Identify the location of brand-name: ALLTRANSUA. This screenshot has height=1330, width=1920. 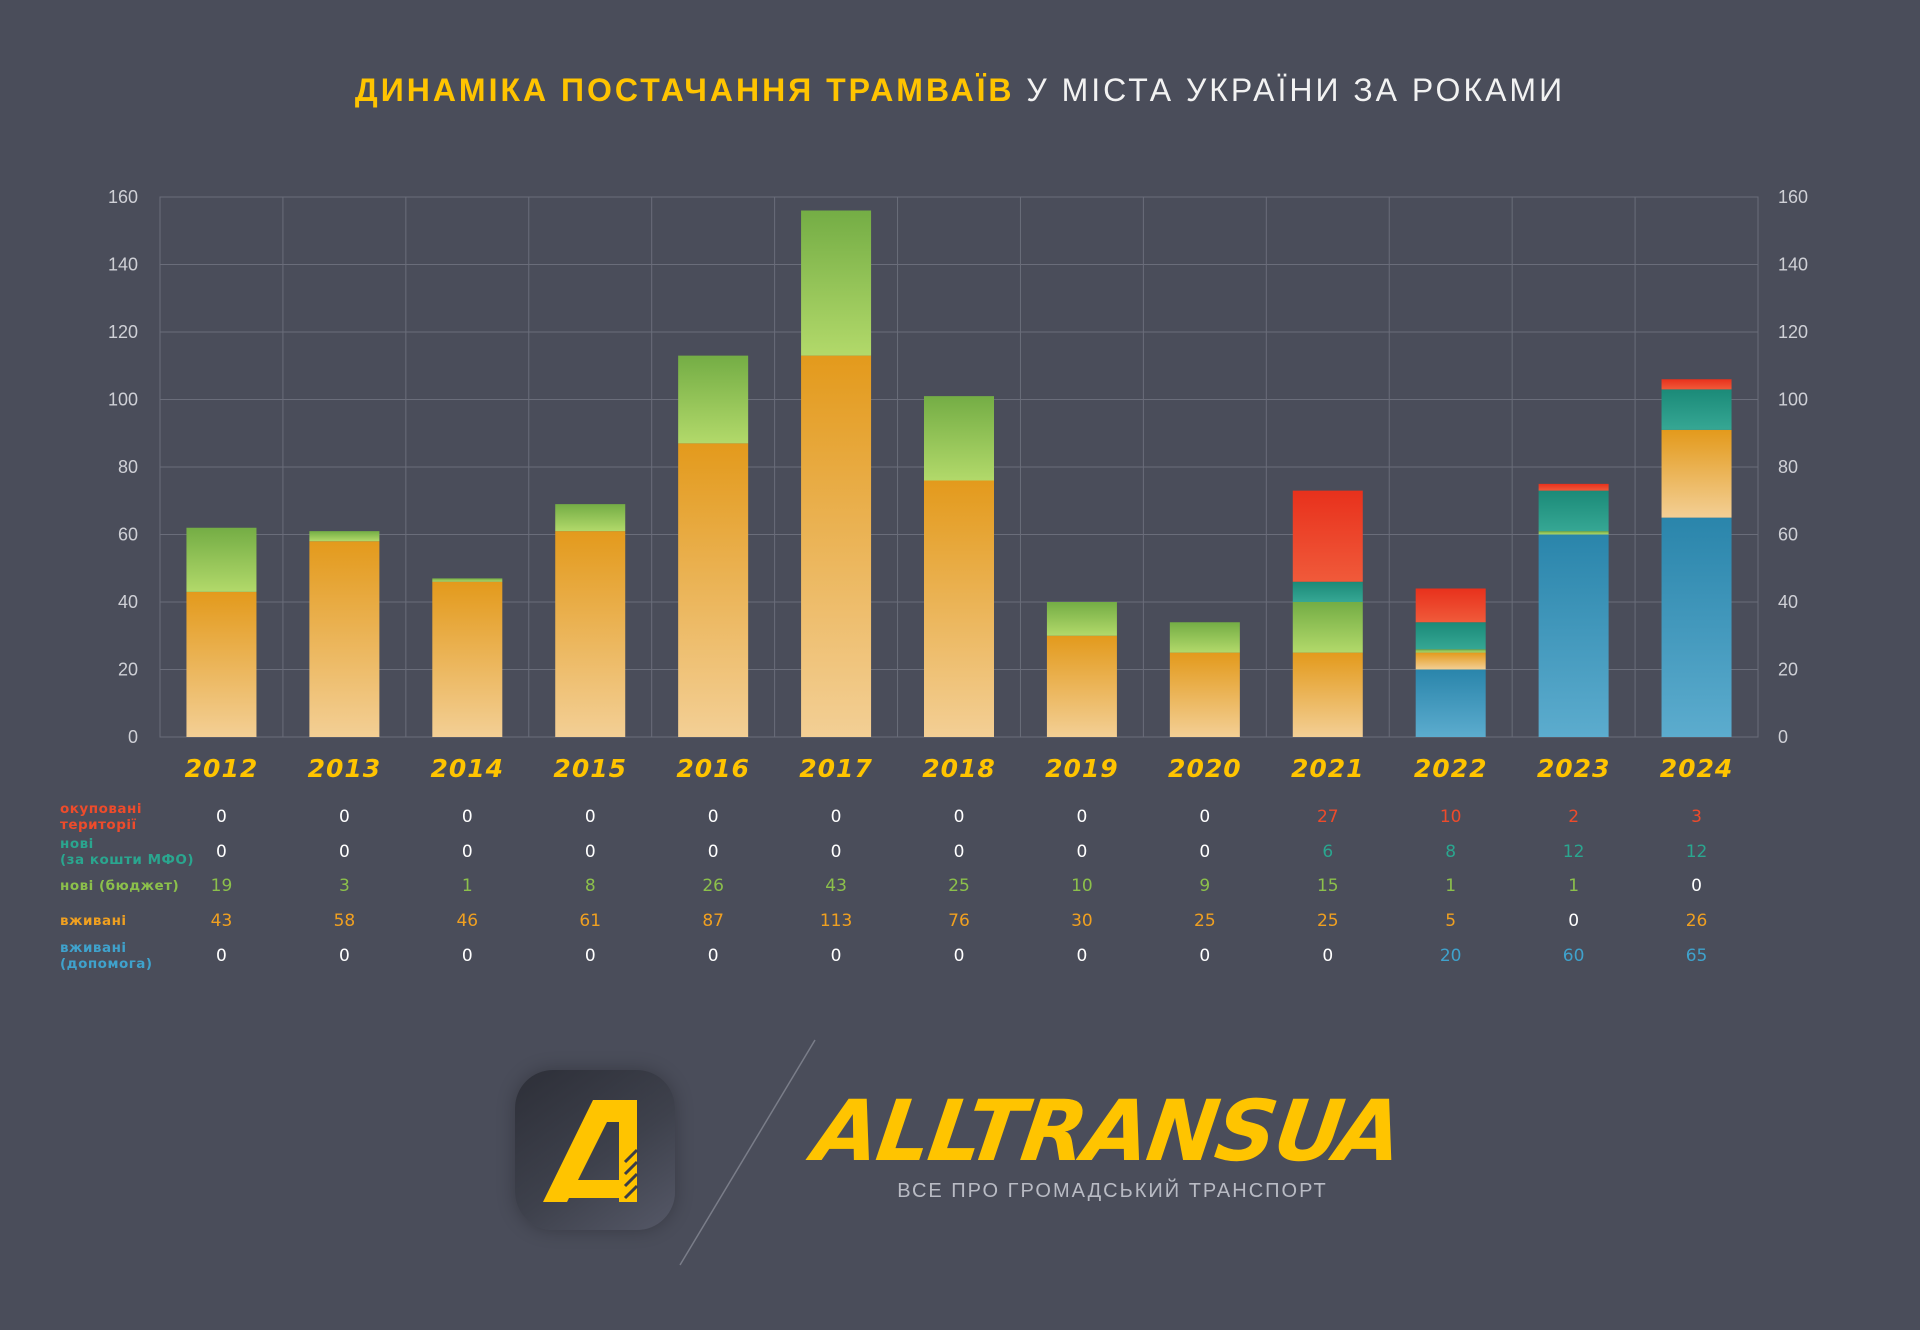
(1108, 1131).